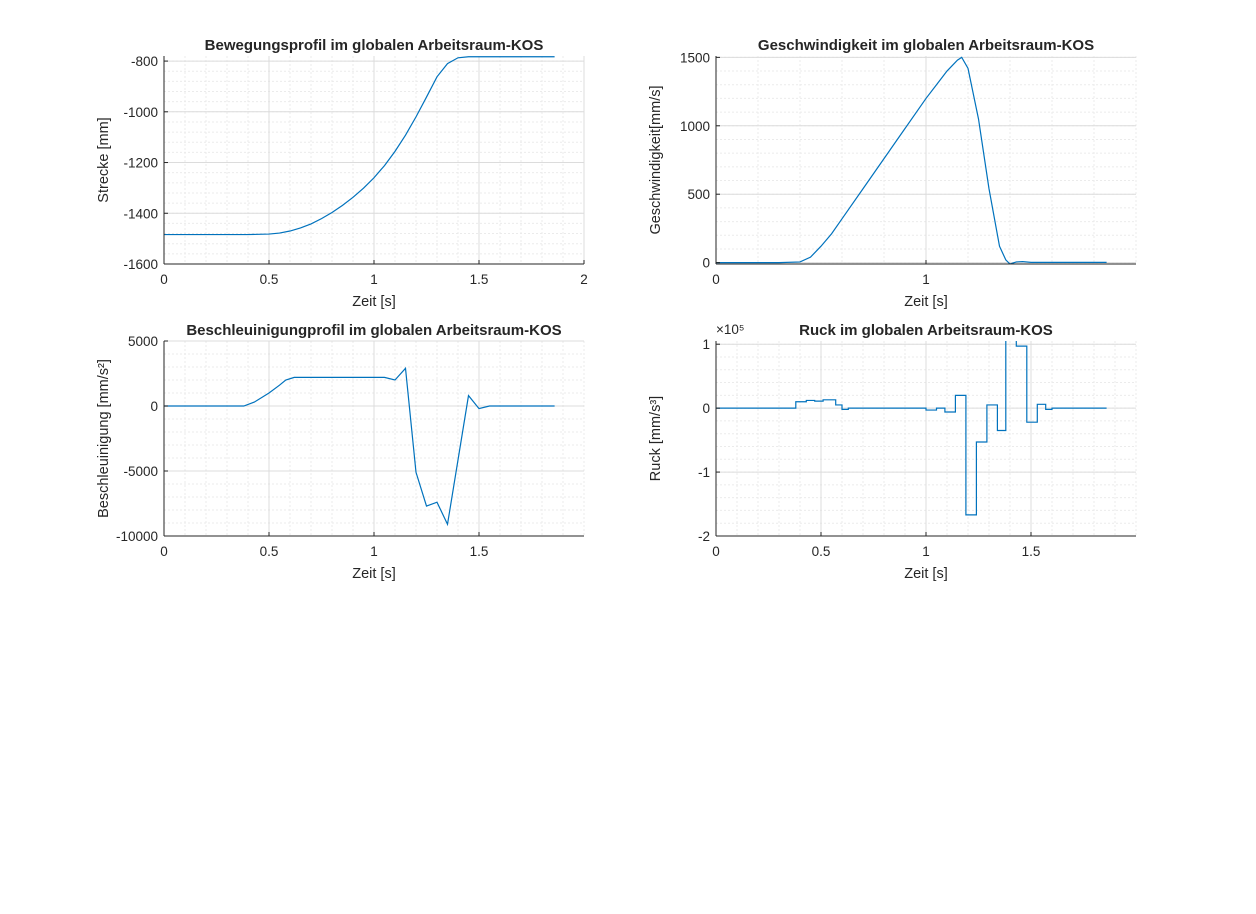 The width and height of the screenshot is (1256, 914). I want to click on y-tick-label: -1, so click(704, 472).